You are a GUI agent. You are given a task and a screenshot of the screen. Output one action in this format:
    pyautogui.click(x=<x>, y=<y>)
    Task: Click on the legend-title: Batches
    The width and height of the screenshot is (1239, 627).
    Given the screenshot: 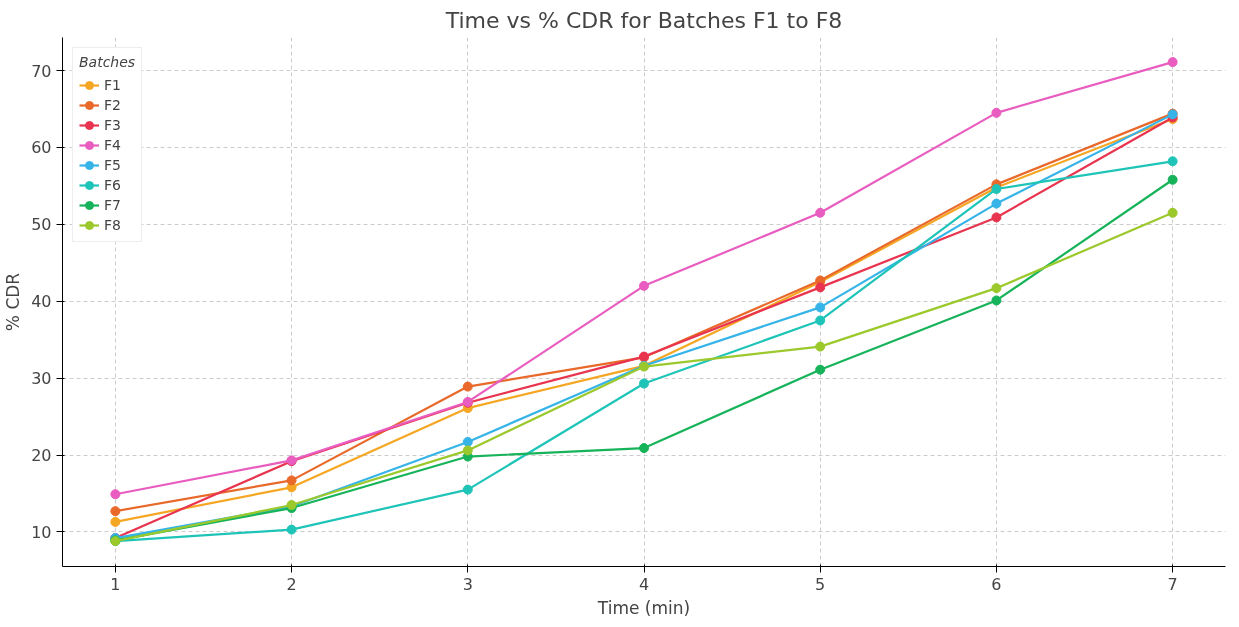 What is the action you would take?
    pyautogui.click(x=107, y=62)
    